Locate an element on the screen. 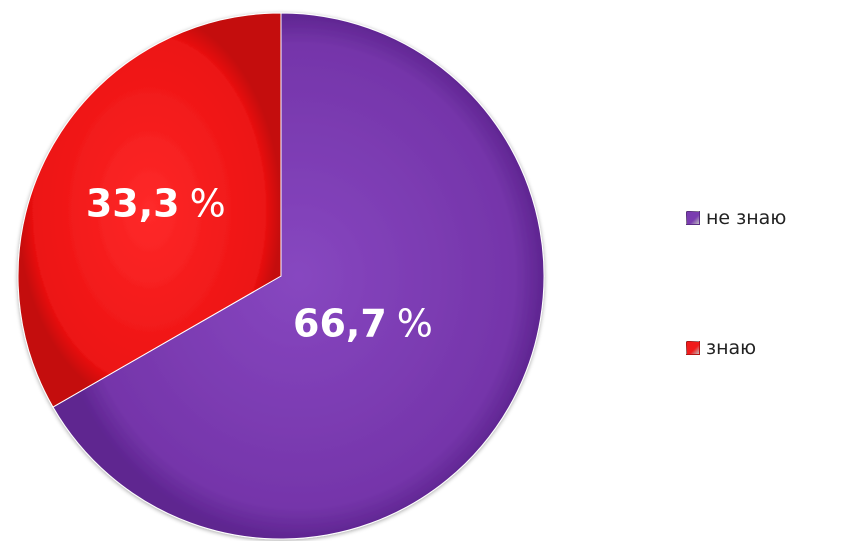 The image size is (844, 541). legend-item-znayu: знаю is located at coordinates (721, 348).